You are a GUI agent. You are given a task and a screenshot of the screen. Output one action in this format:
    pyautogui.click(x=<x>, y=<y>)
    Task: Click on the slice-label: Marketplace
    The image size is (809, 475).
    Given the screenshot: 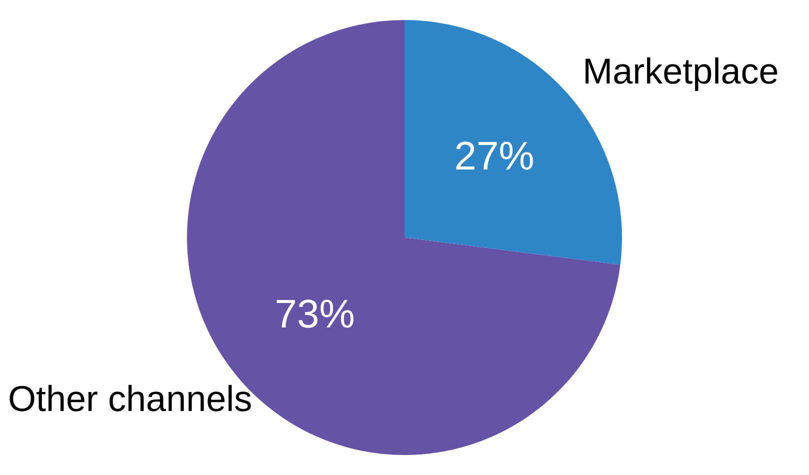 What is the action you would take?
    pyautogui.click(x=680, y=71)
    